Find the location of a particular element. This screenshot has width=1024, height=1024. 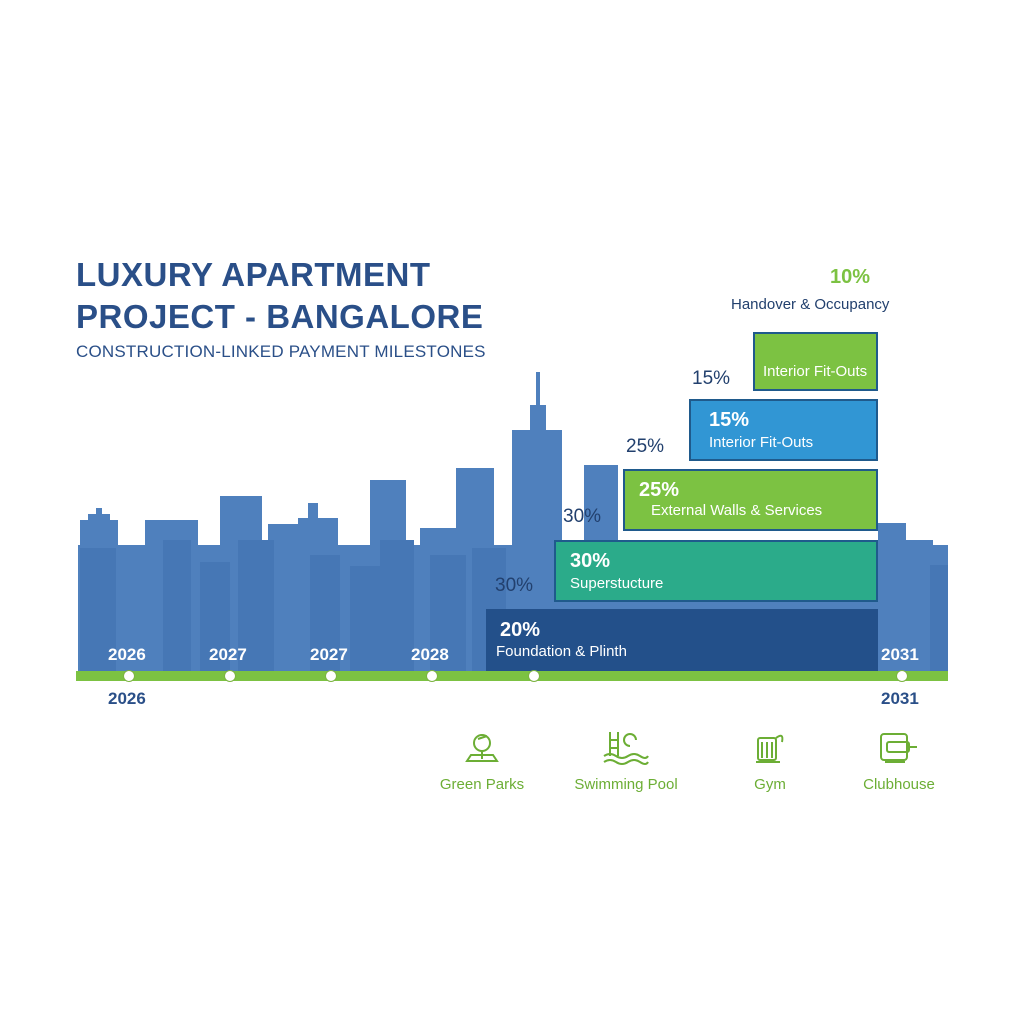

amenity-swimming-pool: Swimming Pool is located at coordinates (626, 760).